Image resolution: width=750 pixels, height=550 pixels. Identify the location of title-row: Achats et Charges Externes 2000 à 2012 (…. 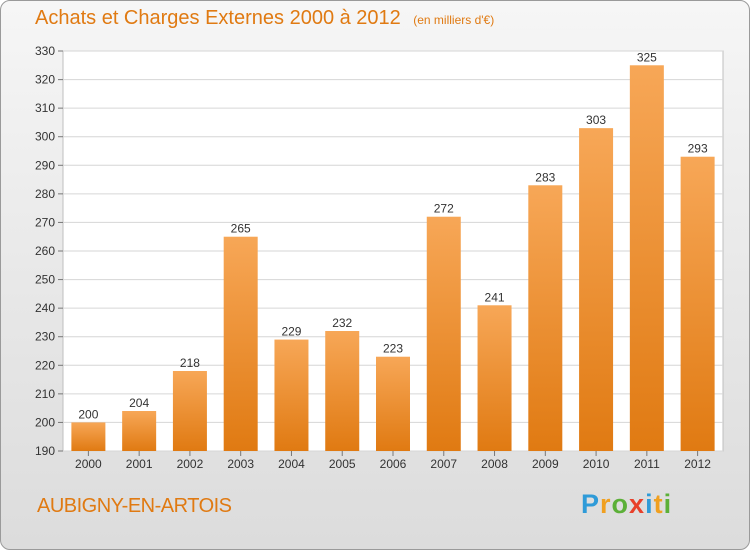
(264, 18).